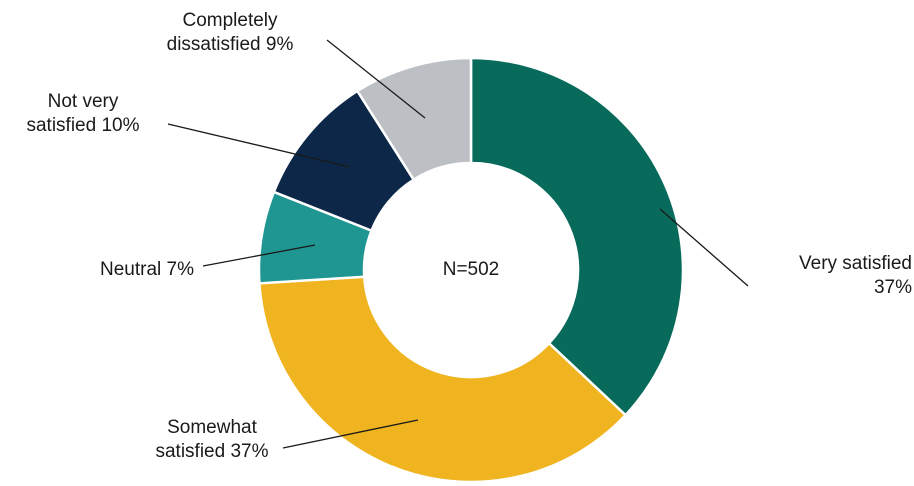 The width and height of the screenshot is (914, 486). Describe the element at coordinates (259, 145) in the screenshot. I see `leader-line-not-very-satisfied` at that location.